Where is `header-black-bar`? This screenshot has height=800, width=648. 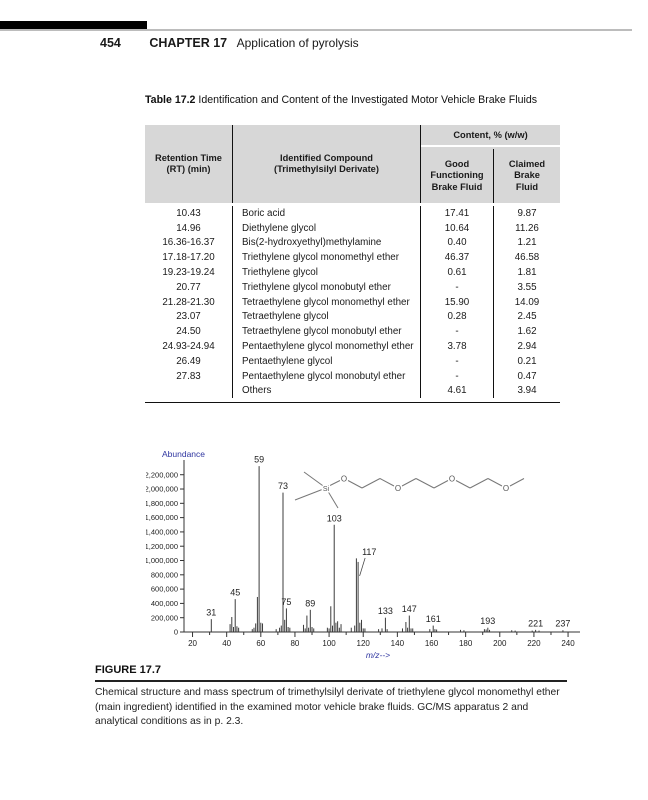 header-black-bar is located at coordinates (73, 25).